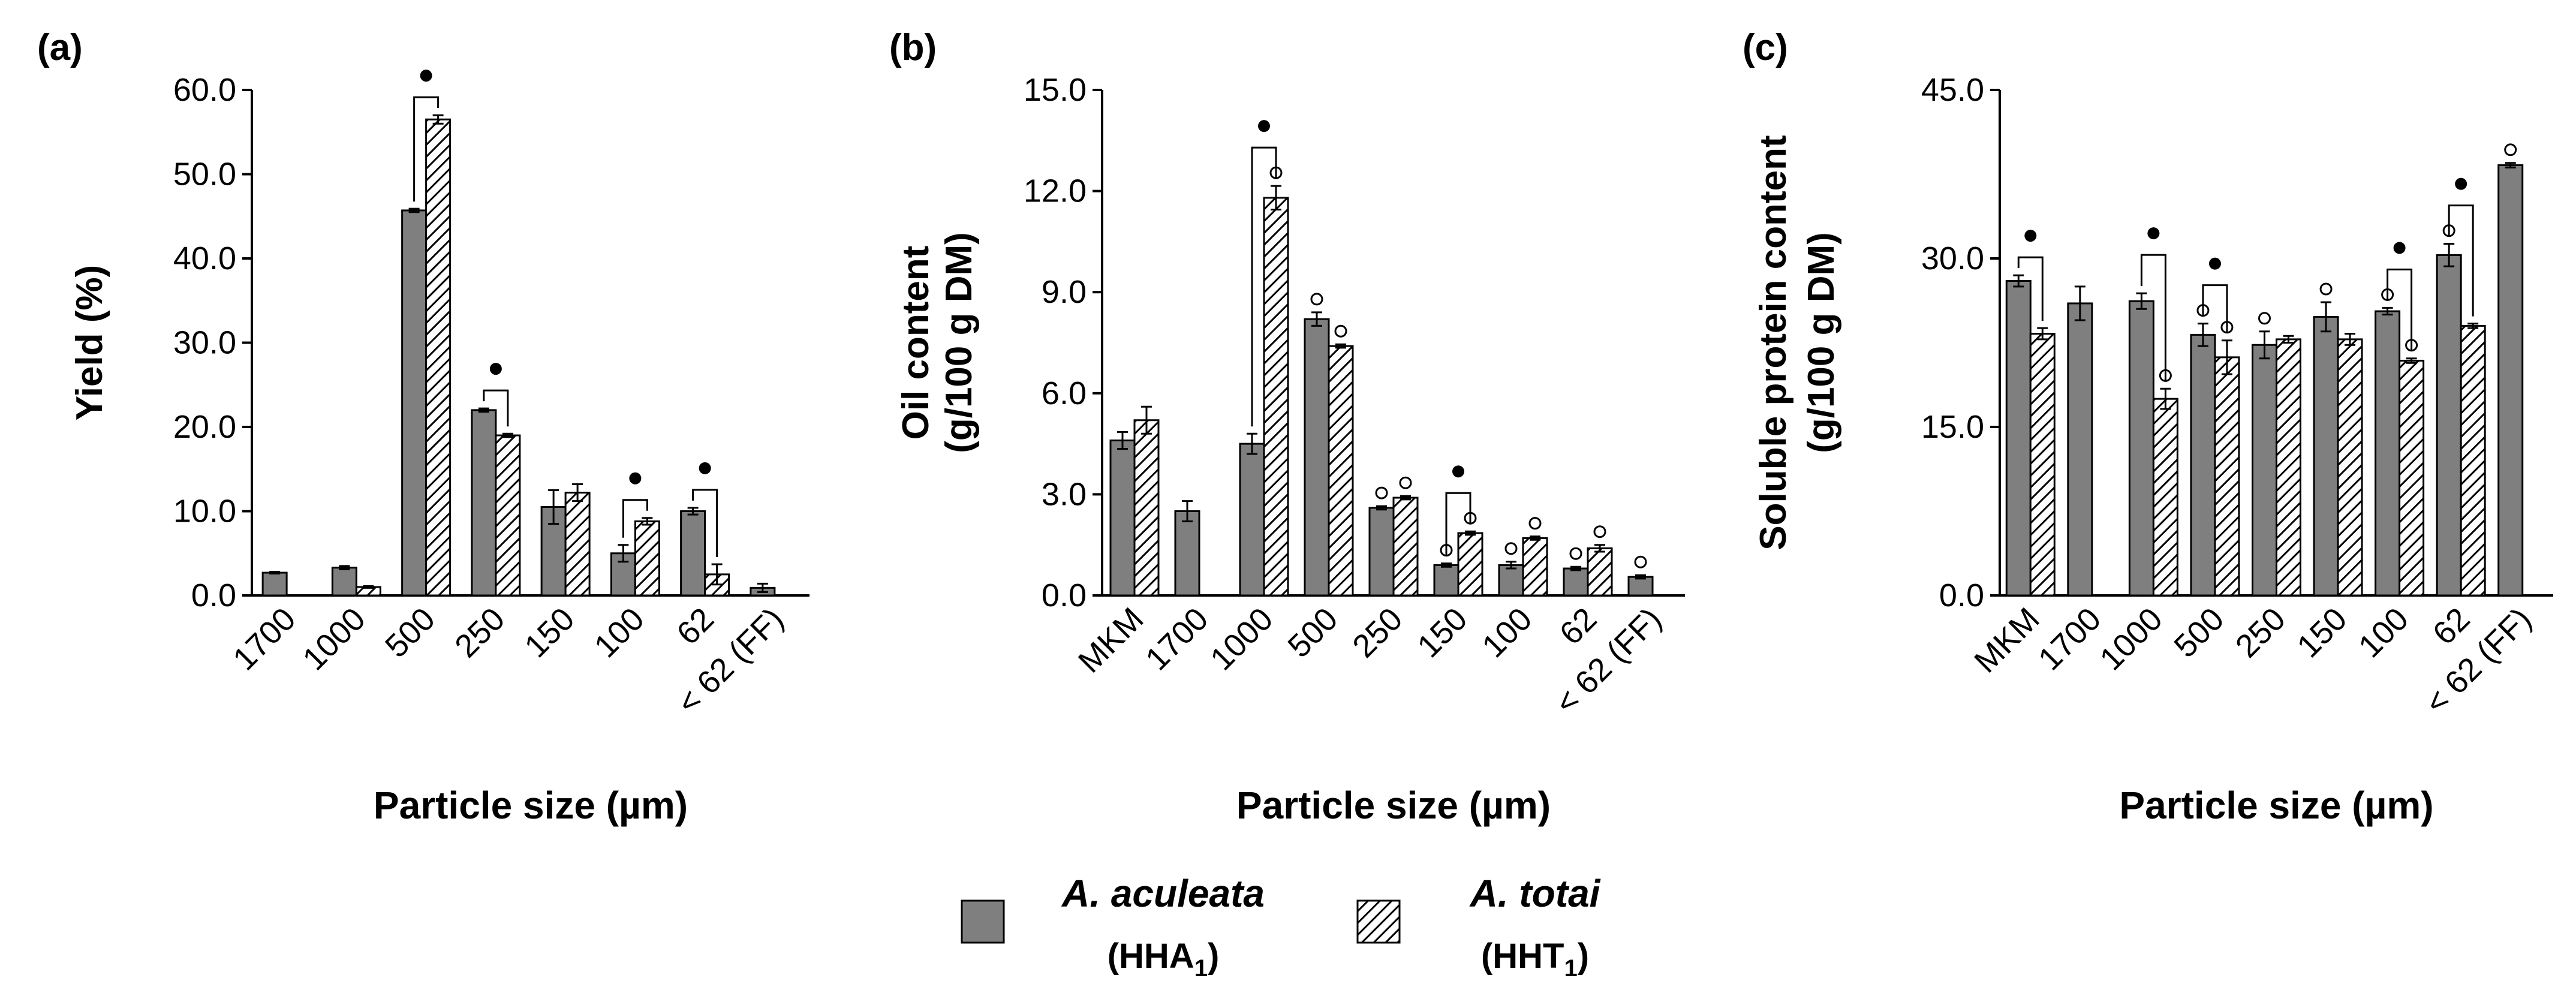  I want to click on panel-label: (b), so click(913, 47).